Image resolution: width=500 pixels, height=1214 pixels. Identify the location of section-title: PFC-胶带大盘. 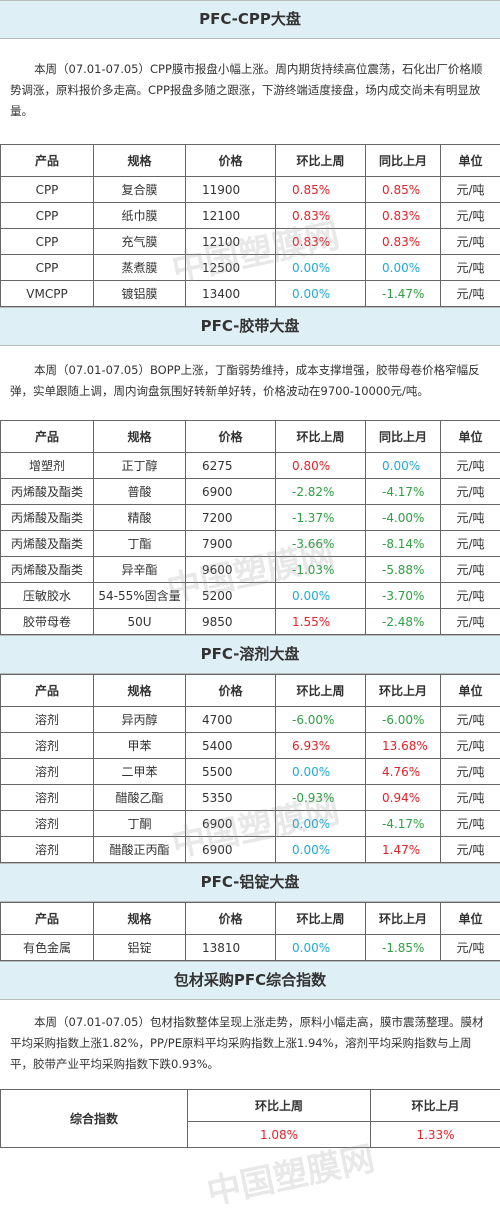
(250, 326).